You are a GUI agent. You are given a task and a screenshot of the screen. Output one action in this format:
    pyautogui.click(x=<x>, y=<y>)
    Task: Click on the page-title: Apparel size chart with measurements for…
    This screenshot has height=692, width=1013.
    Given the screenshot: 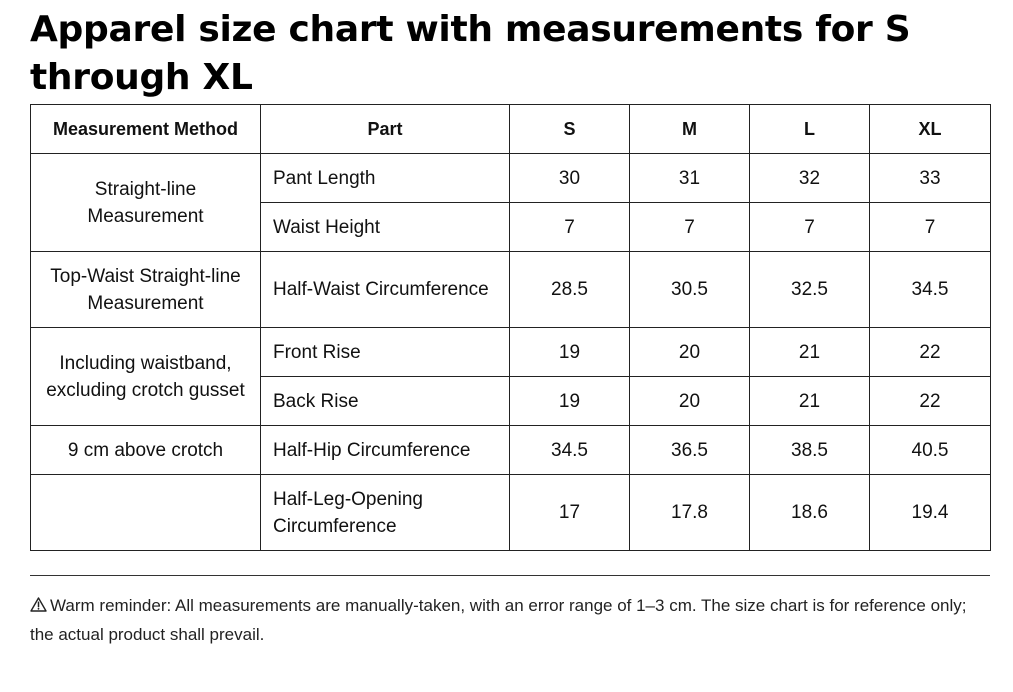 What is the action you would take?
    pyautogui.click(x=470, y=53)
    